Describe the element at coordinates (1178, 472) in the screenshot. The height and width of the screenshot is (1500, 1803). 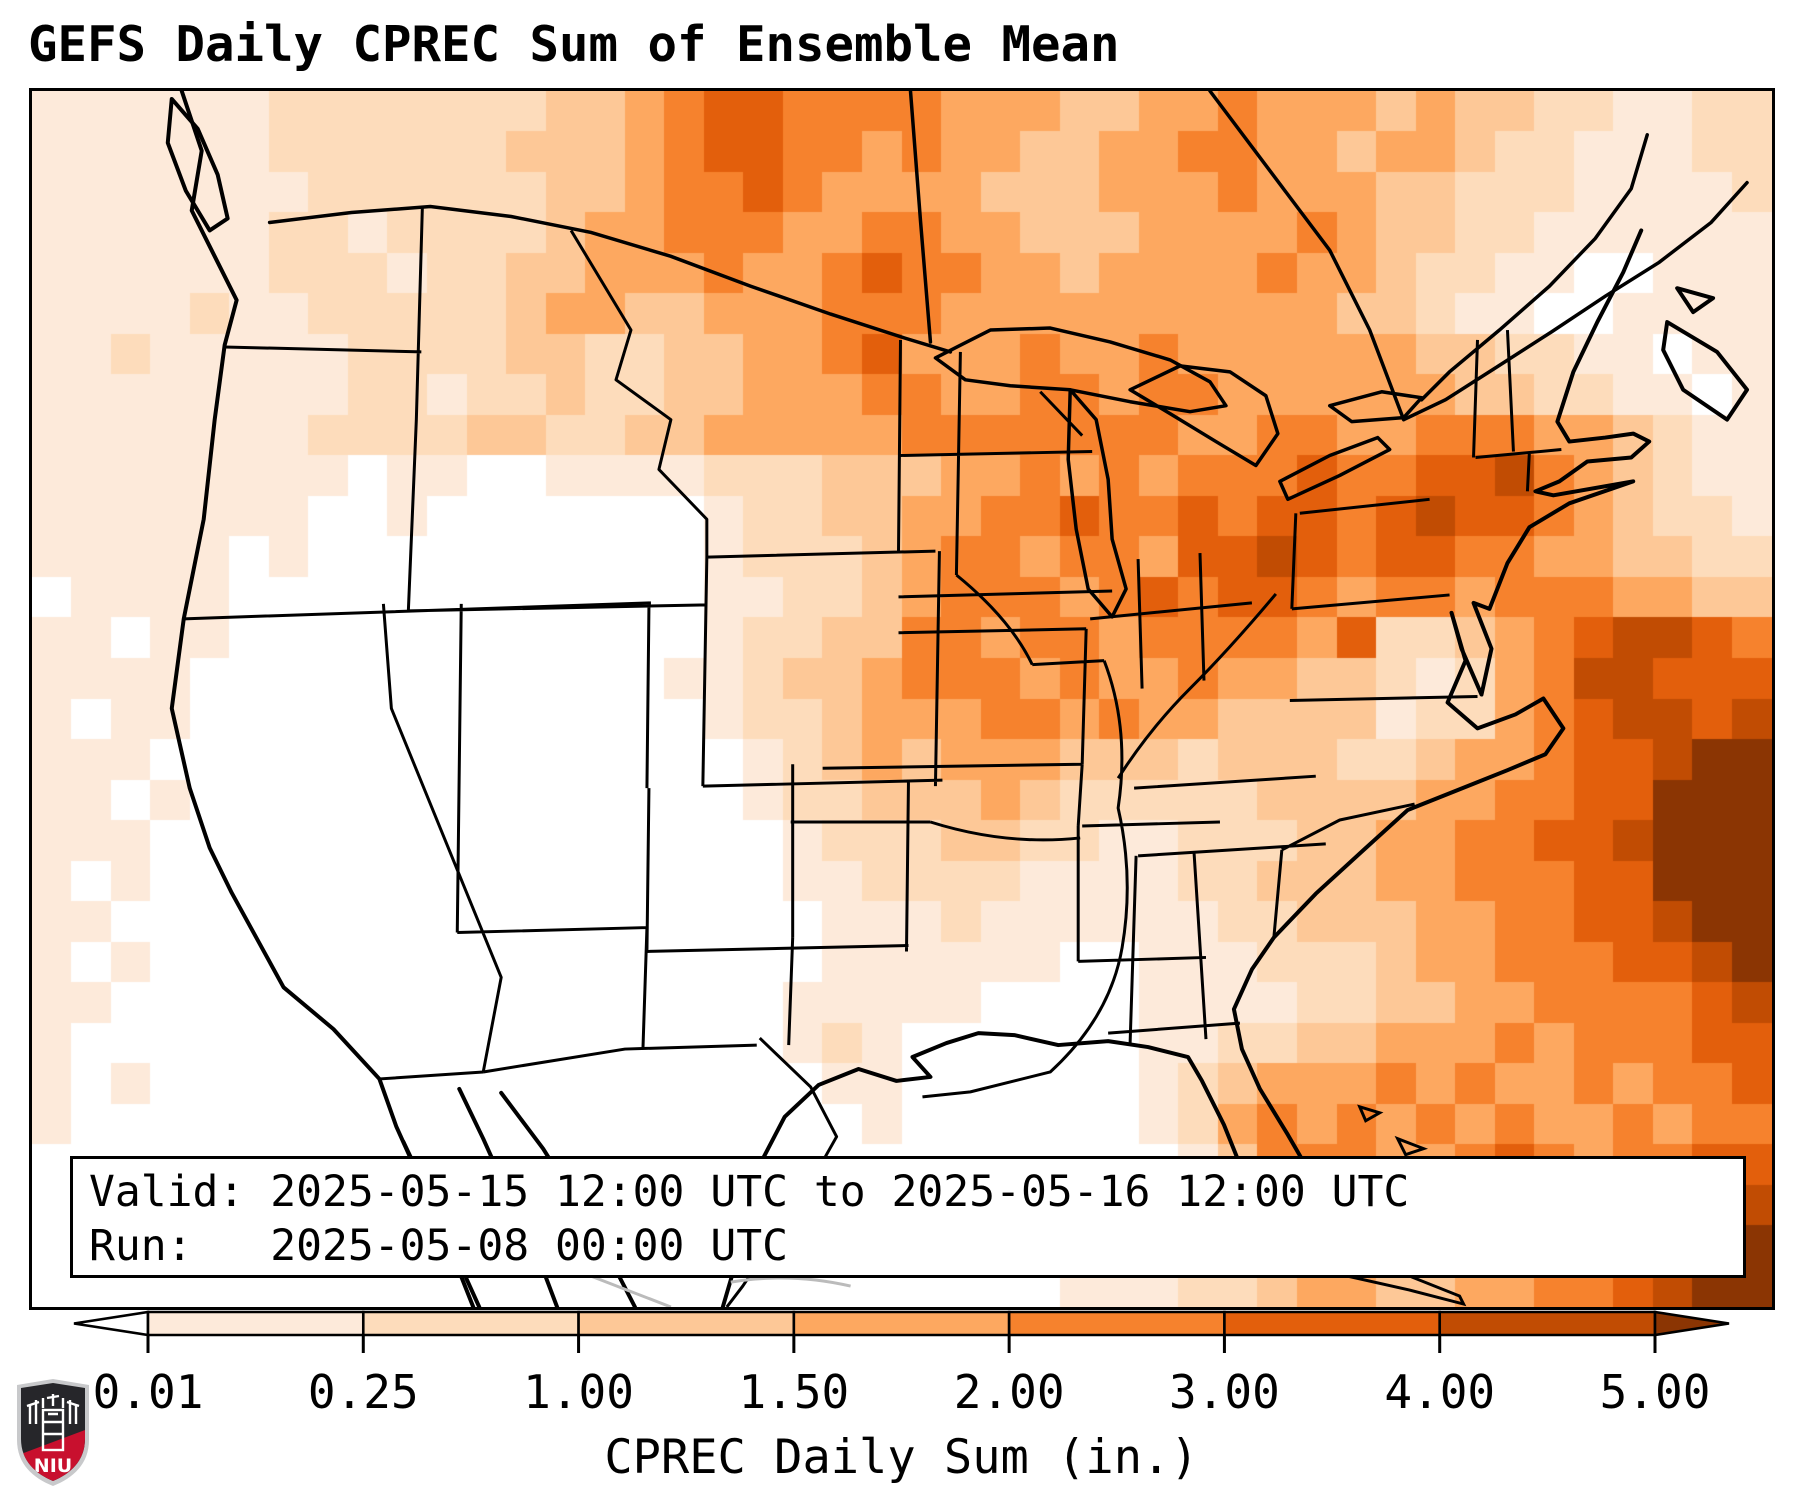
I see `great-lakes-outlines` at that location.